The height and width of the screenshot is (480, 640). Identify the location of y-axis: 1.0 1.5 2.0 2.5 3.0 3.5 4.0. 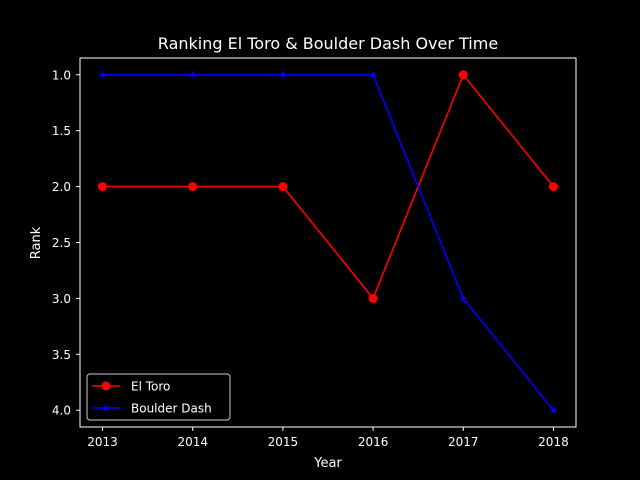
(66, 243).